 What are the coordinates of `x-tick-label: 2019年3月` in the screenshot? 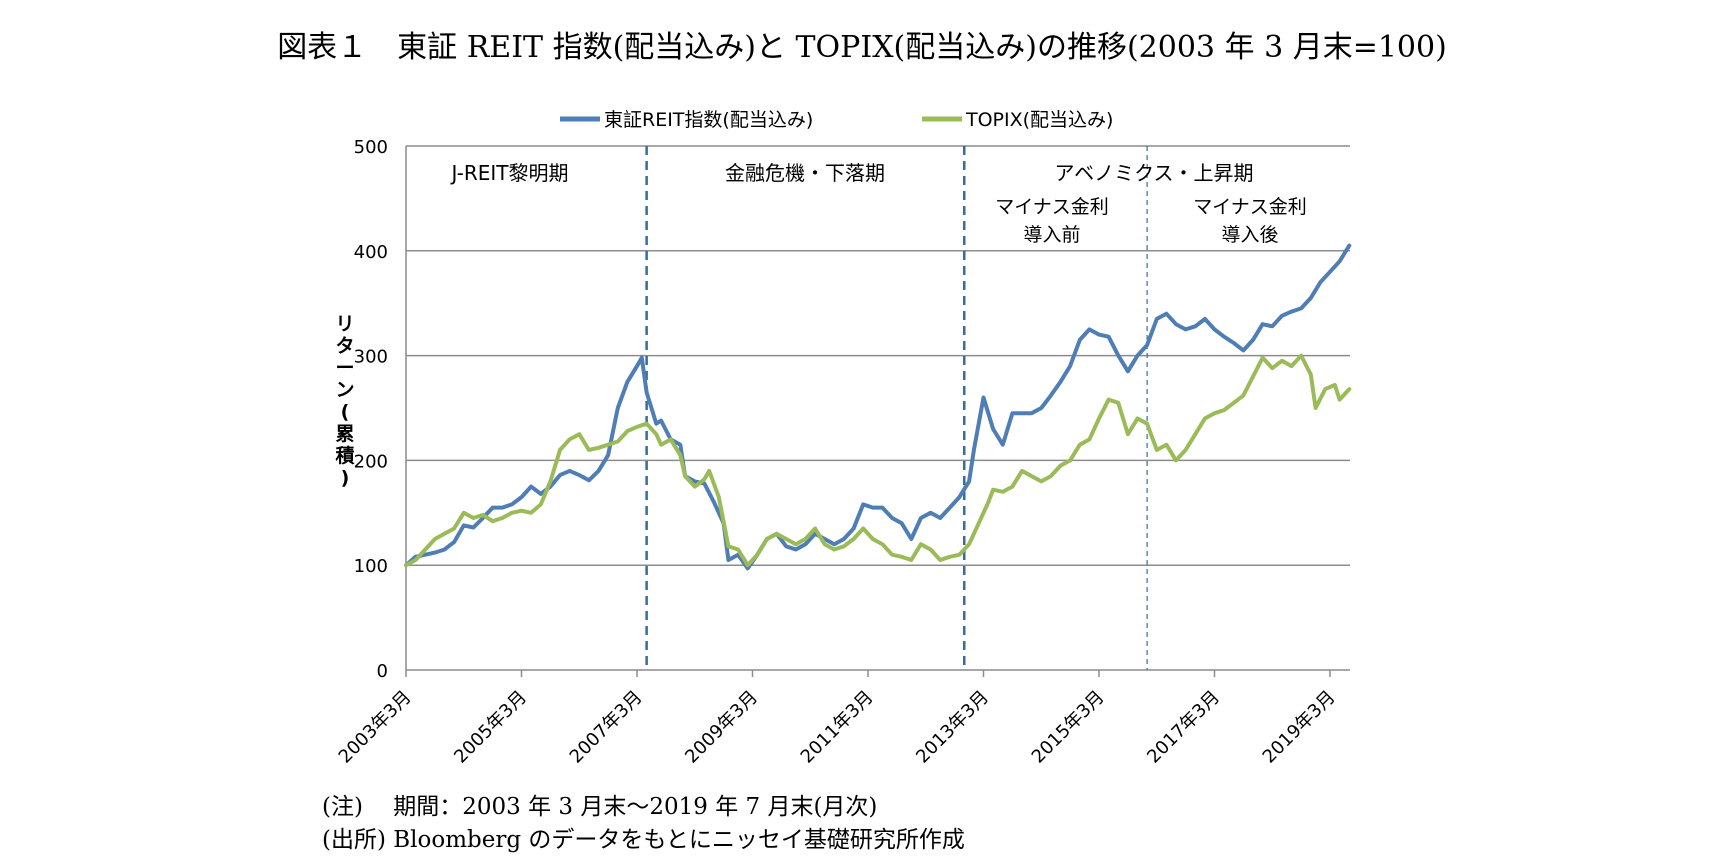 It's located at (1299, 727).